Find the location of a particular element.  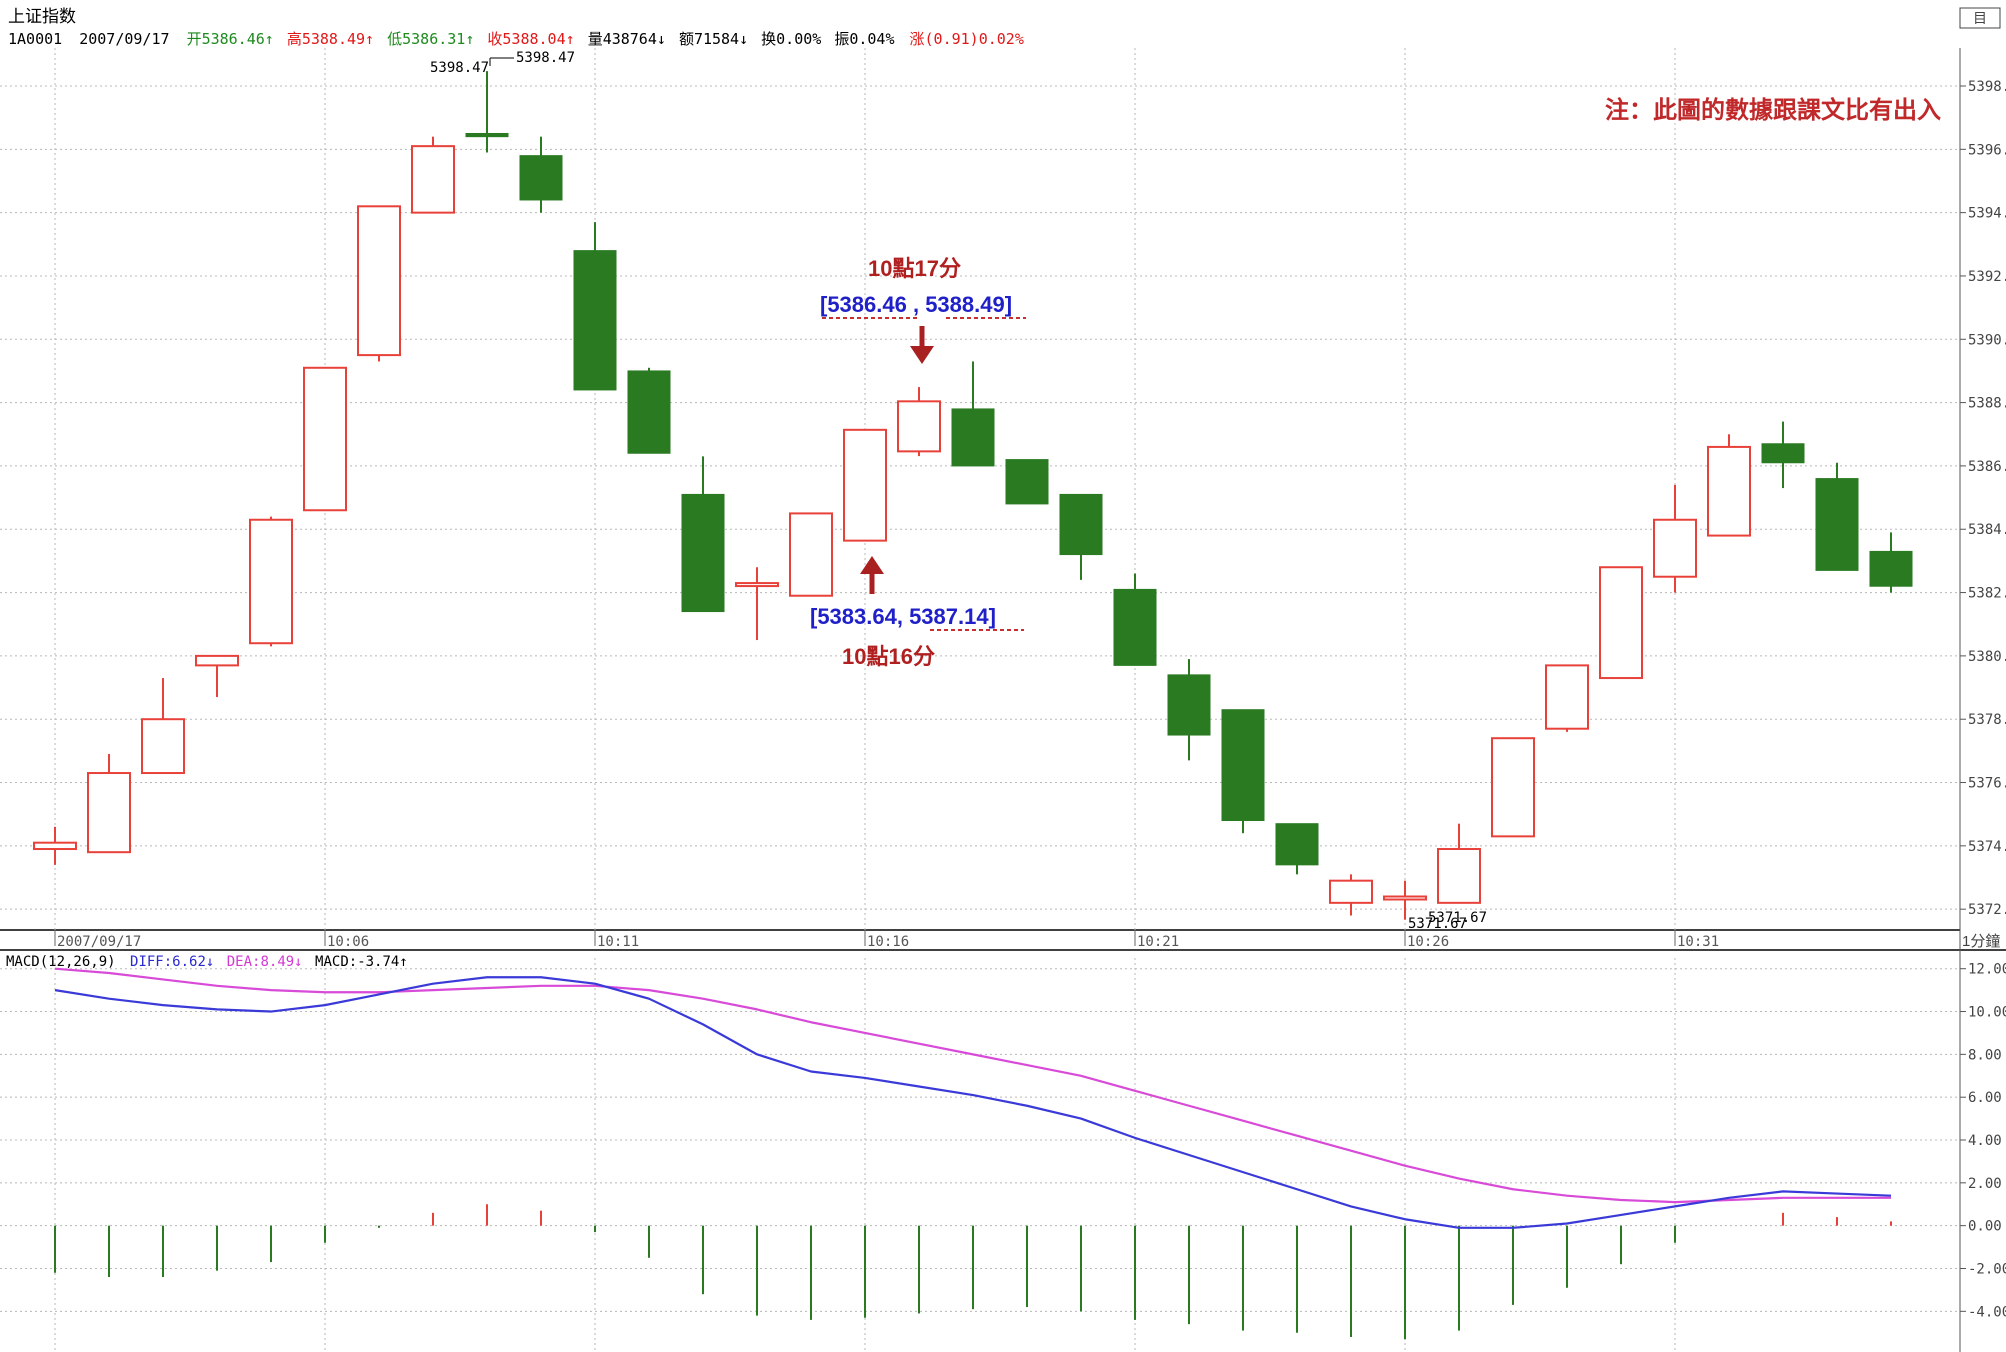

price-tick-label: 5380.0 is located at coordinates (1987, 657).